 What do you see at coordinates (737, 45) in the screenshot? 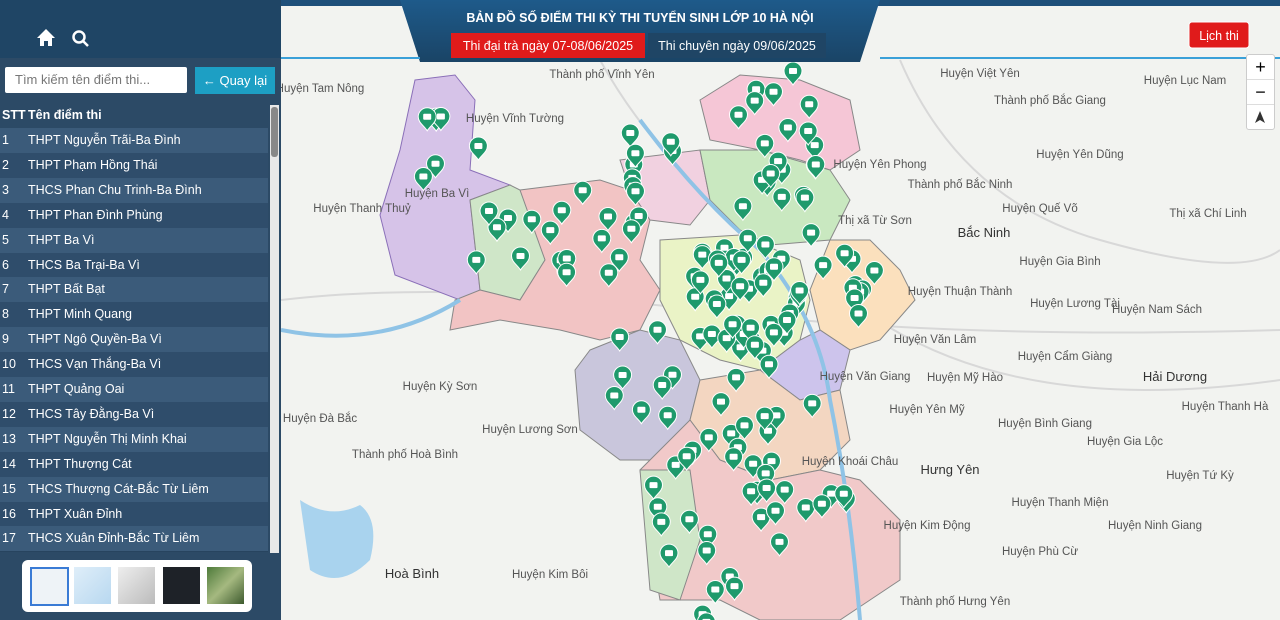
I see `tab-specialized` at bounding box center [737, 45].